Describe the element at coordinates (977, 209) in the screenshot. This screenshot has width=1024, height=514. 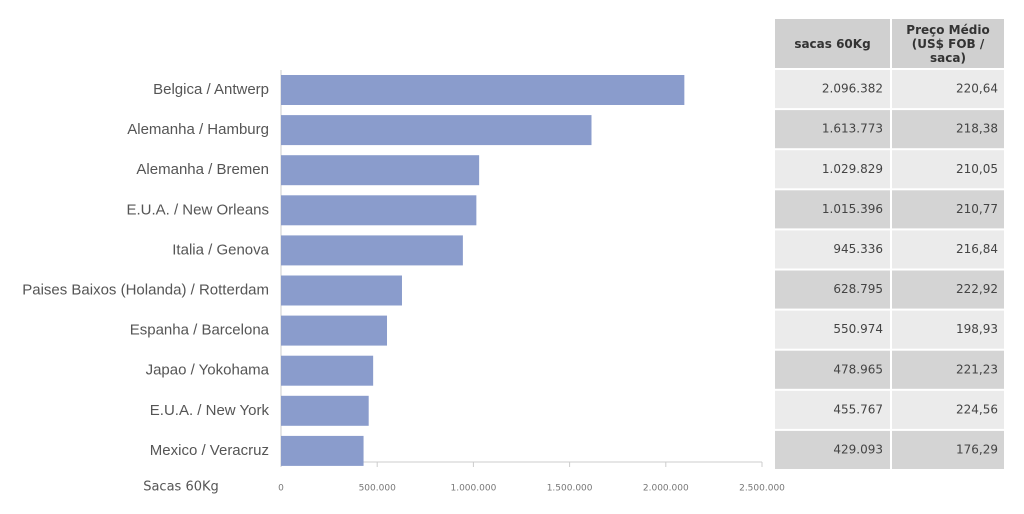
I see `table-price: 210,77` at that location.